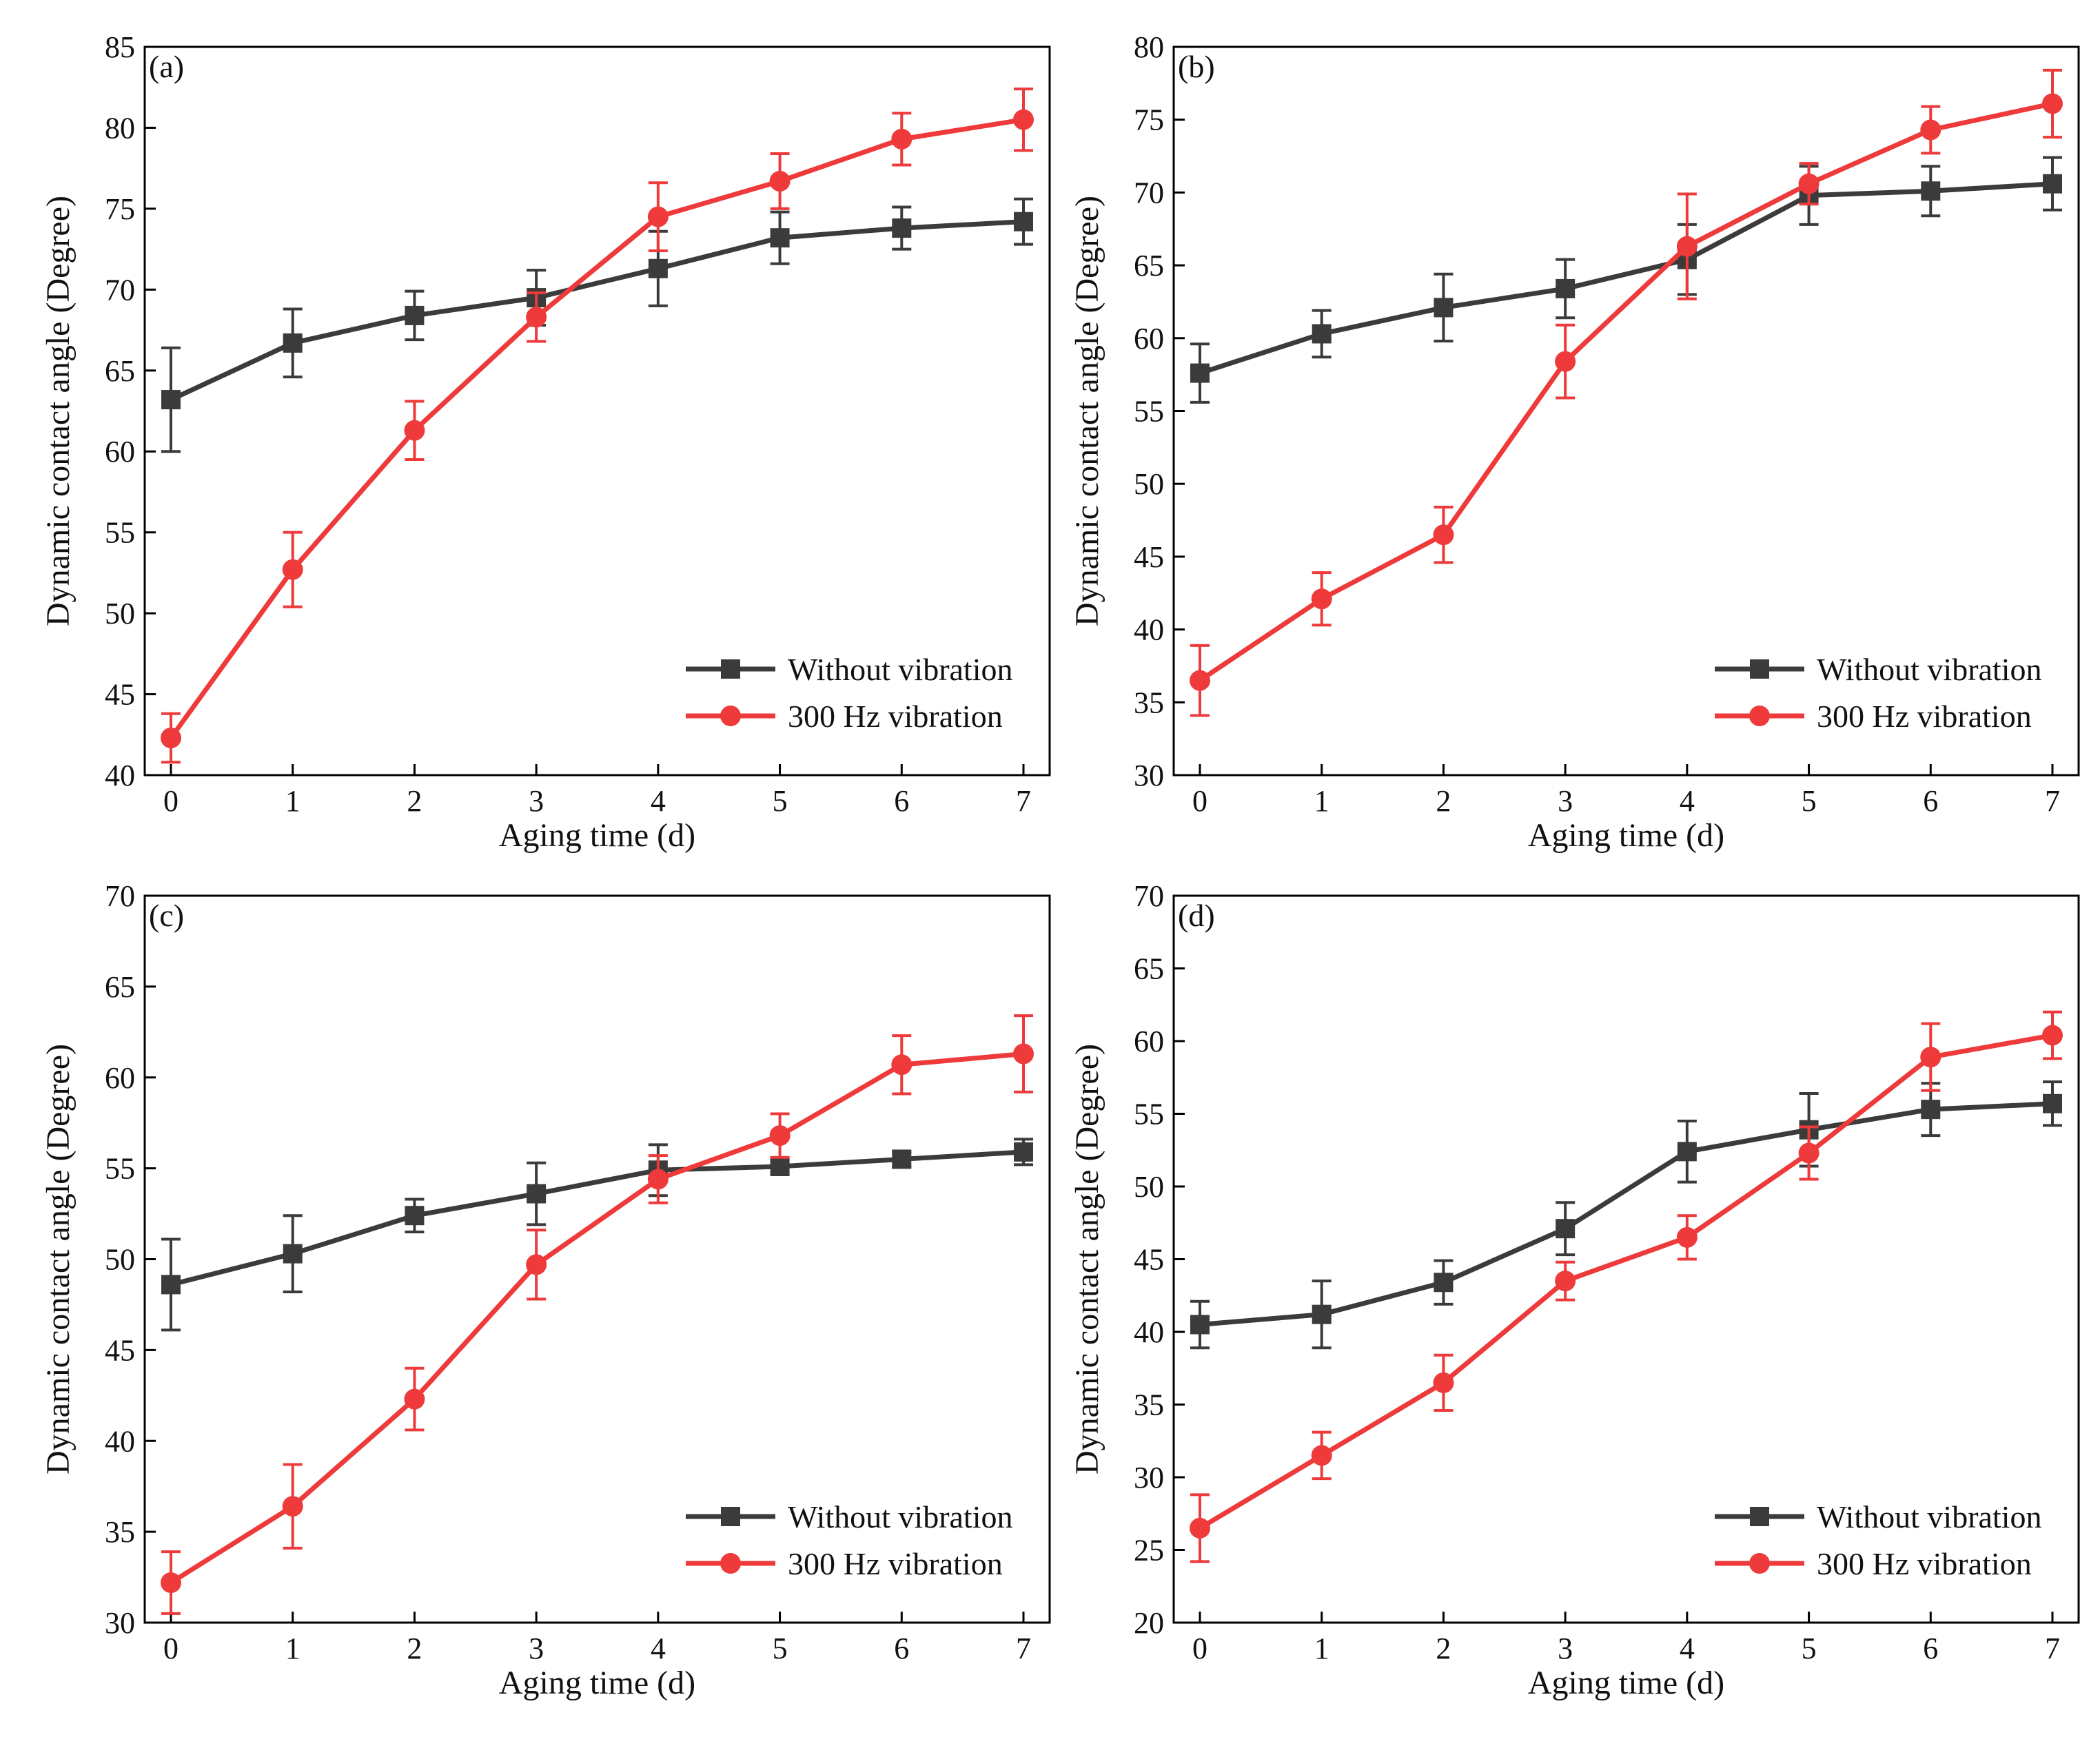 Image resolution: width=2100 pixels, height=1737 pixels. Describe the element at coordinates (1626, 836) in the screenshot. I see `x-axis-label: Aging time (d)` at that location.